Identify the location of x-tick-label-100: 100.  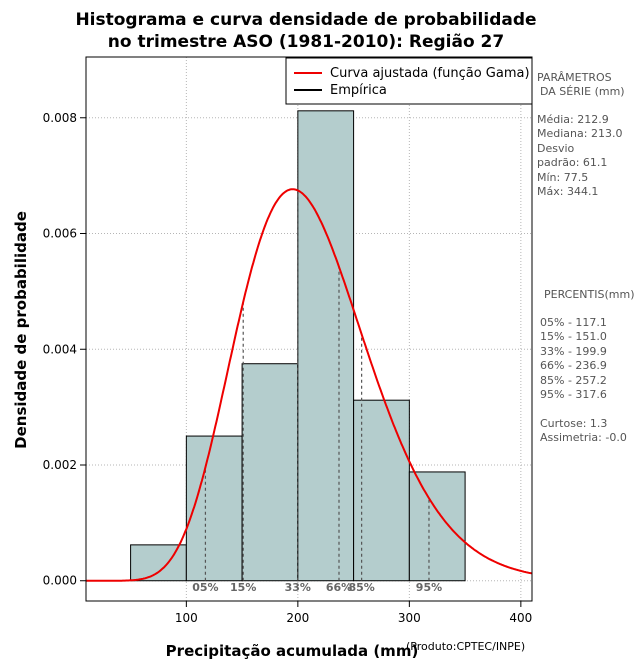
(186, 618).